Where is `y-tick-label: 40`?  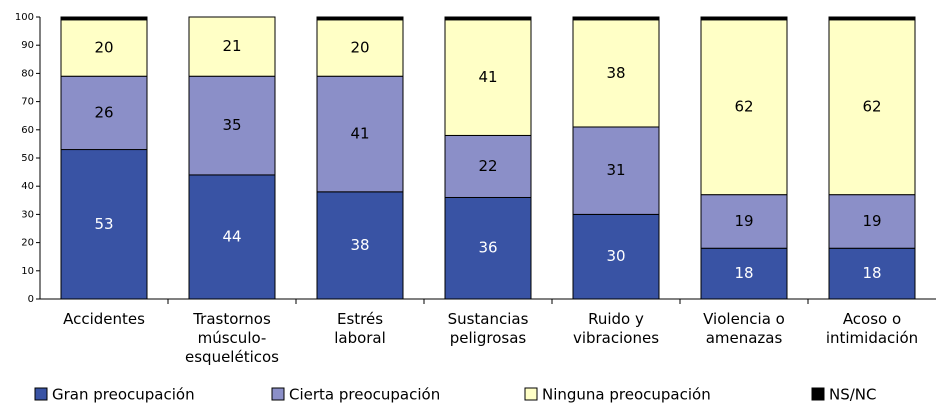
y-tick-label: 40 is located at coordinates (27, 186).